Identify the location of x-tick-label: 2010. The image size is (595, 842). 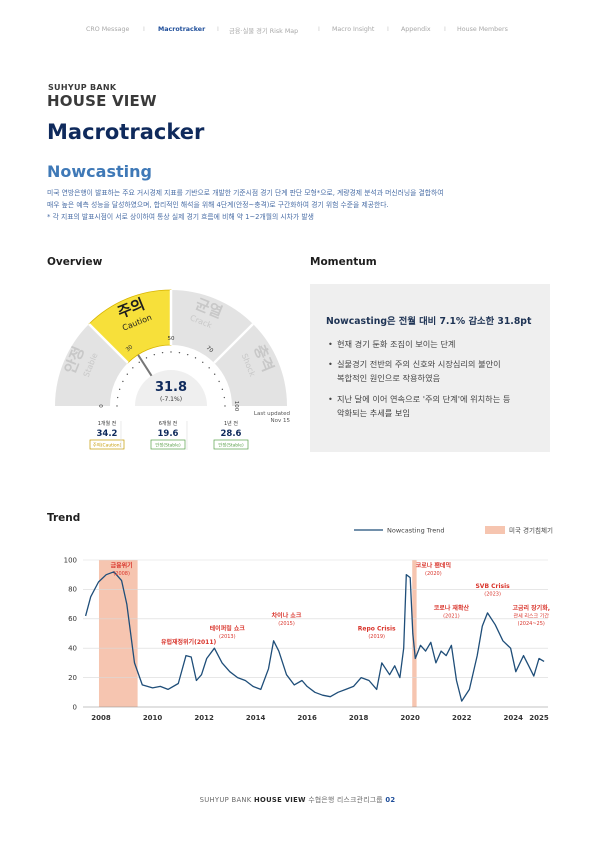
(153, 718).